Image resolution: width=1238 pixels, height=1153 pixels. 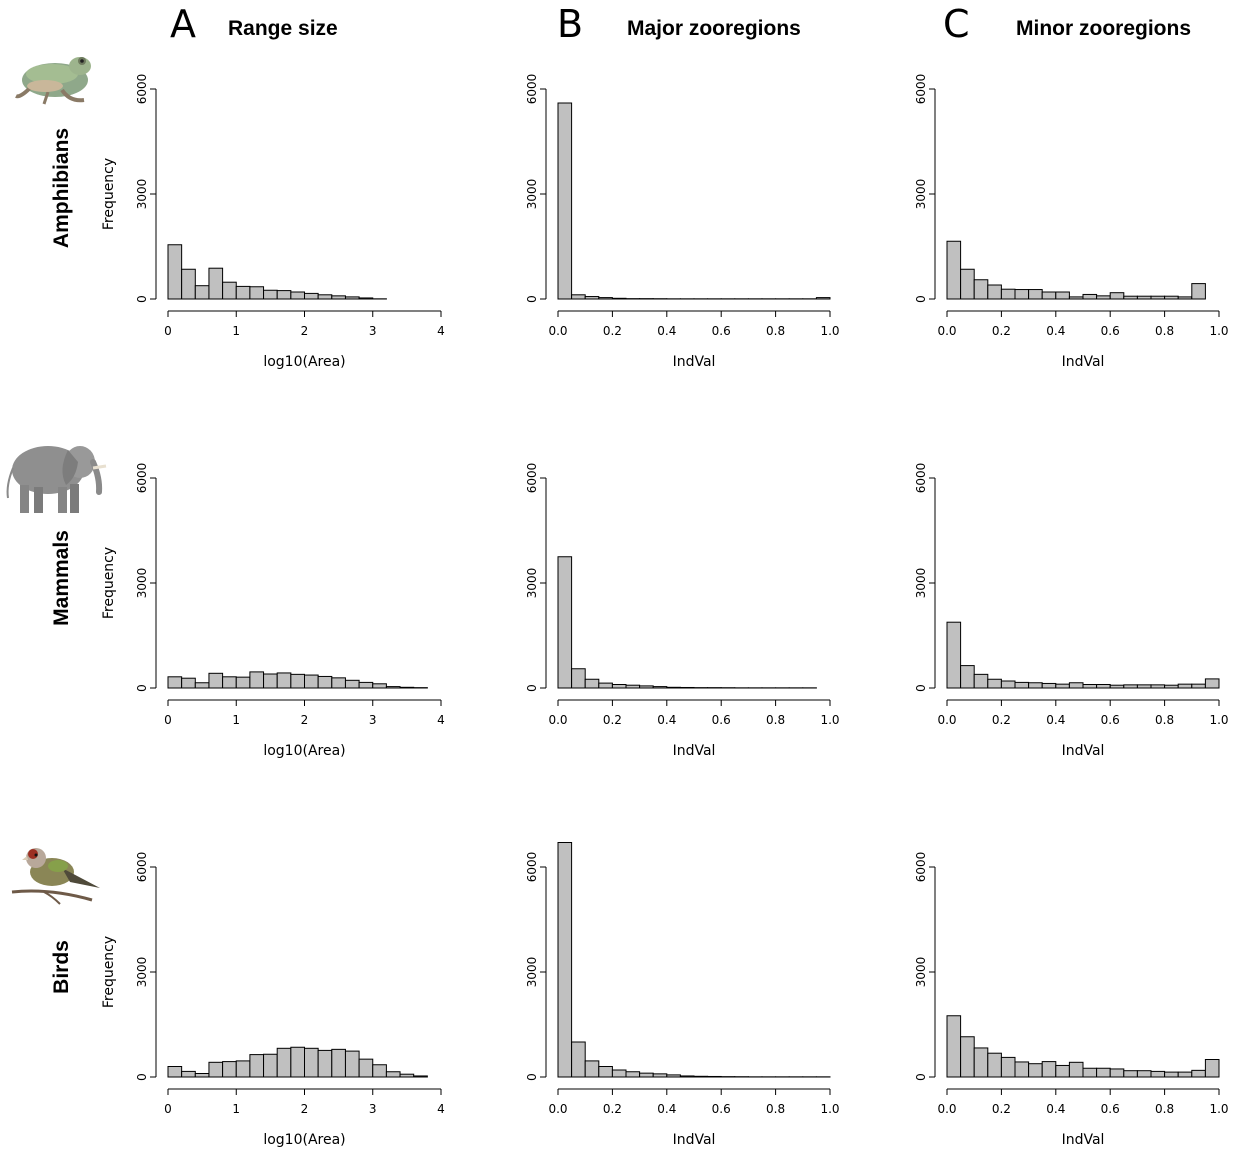 What do you see at coordinates (273, 222) in the screenshot?
I see `histogram-panel-0: 0 1 2 3 4 log10(Area) 0 3000 6000 Frequency` at bounding box center [273, 222].